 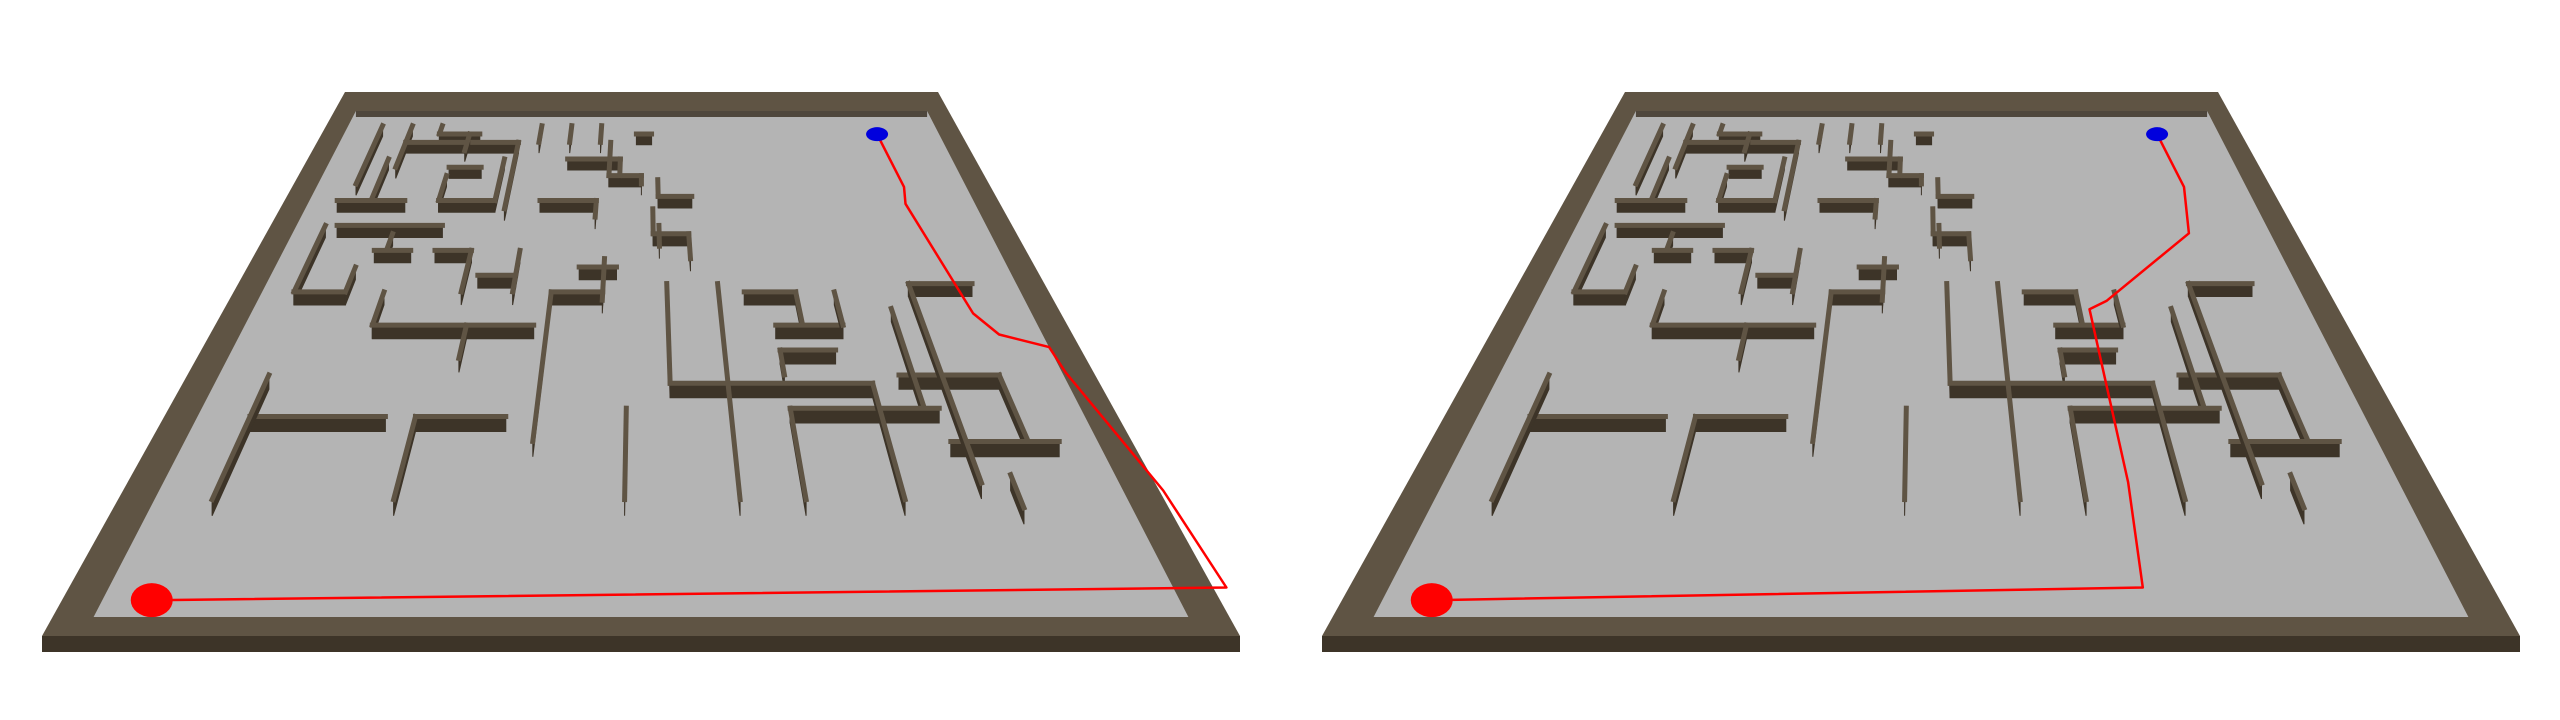 What do you see at coordinates (2157, 134) in the screenshot?
I see `goal-marker` at bounding box center [2157, 134].